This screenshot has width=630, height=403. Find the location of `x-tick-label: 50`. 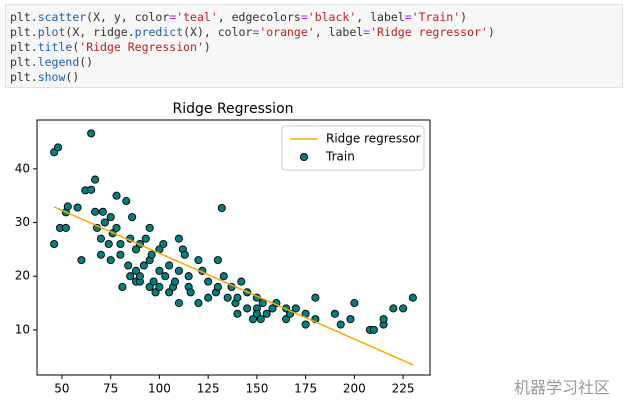

x-tick-label: 50 is located at coordinates (61, 389).